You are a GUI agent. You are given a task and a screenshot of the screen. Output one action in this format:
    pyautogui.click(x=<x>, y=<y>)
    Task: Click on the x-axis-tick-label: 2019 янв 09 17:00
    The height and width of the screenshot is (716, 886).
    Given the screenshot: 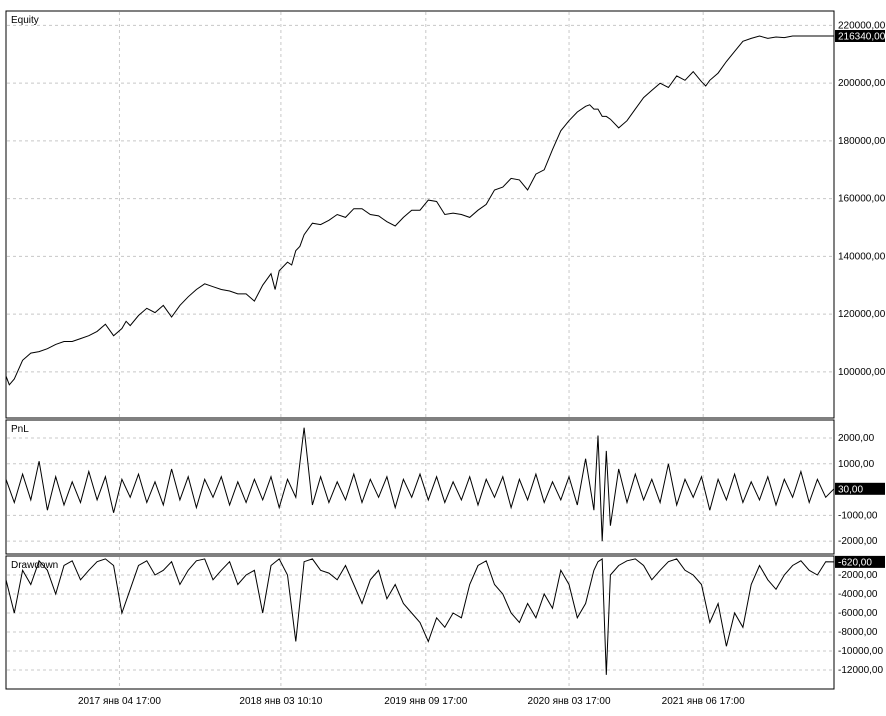 What is the action you would take?
    pyautogui.click(x=425, y=701)
    